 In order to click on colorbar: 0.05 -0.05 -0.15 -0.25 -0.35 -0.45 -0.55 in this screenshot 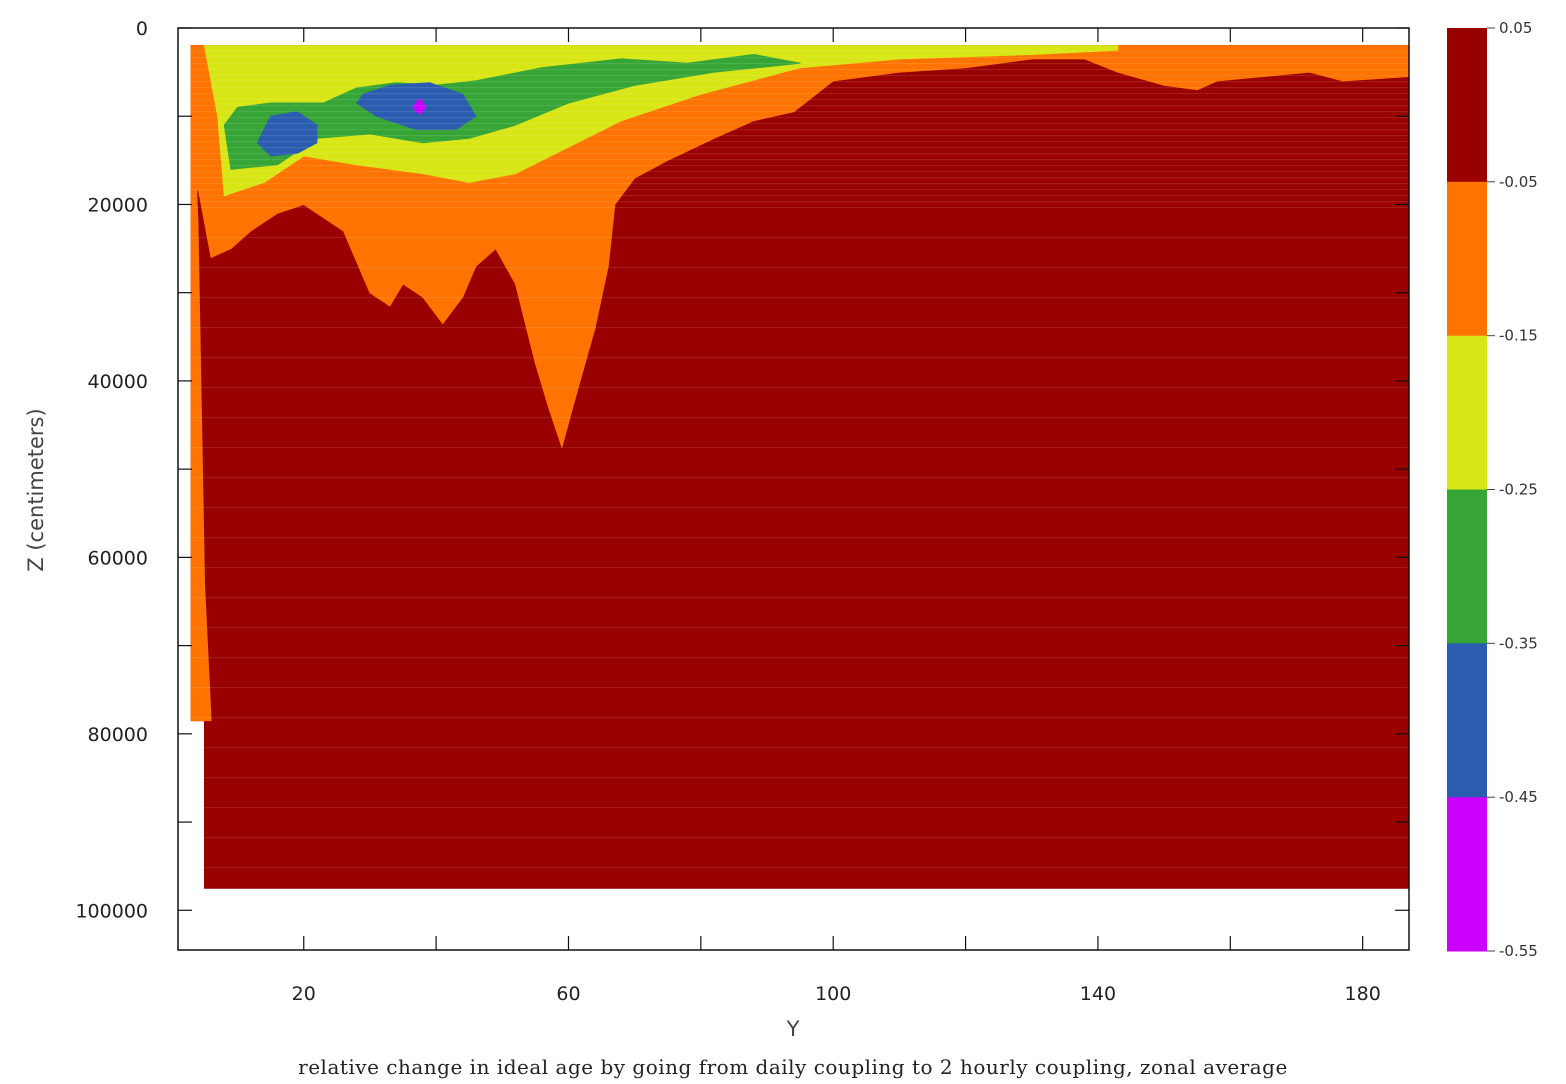, I will do `click(1492, 489)`.